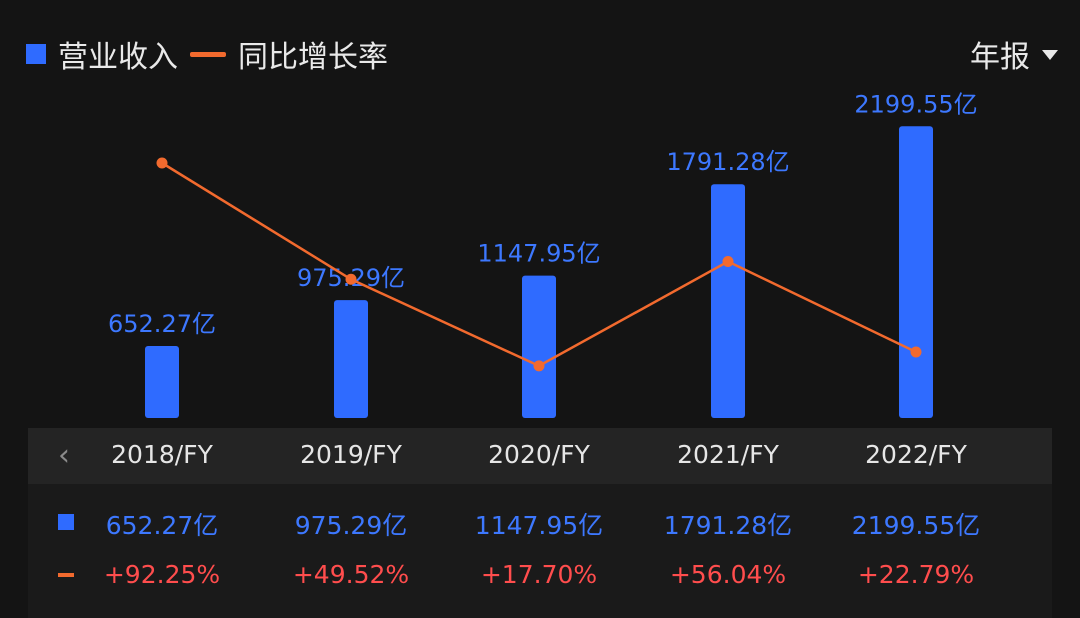 This screenshot has width=1080, height=618. Describe the element at coordinates (64, 455) in the screenshot. I see `chevron-left-icon: ‹` at that location.